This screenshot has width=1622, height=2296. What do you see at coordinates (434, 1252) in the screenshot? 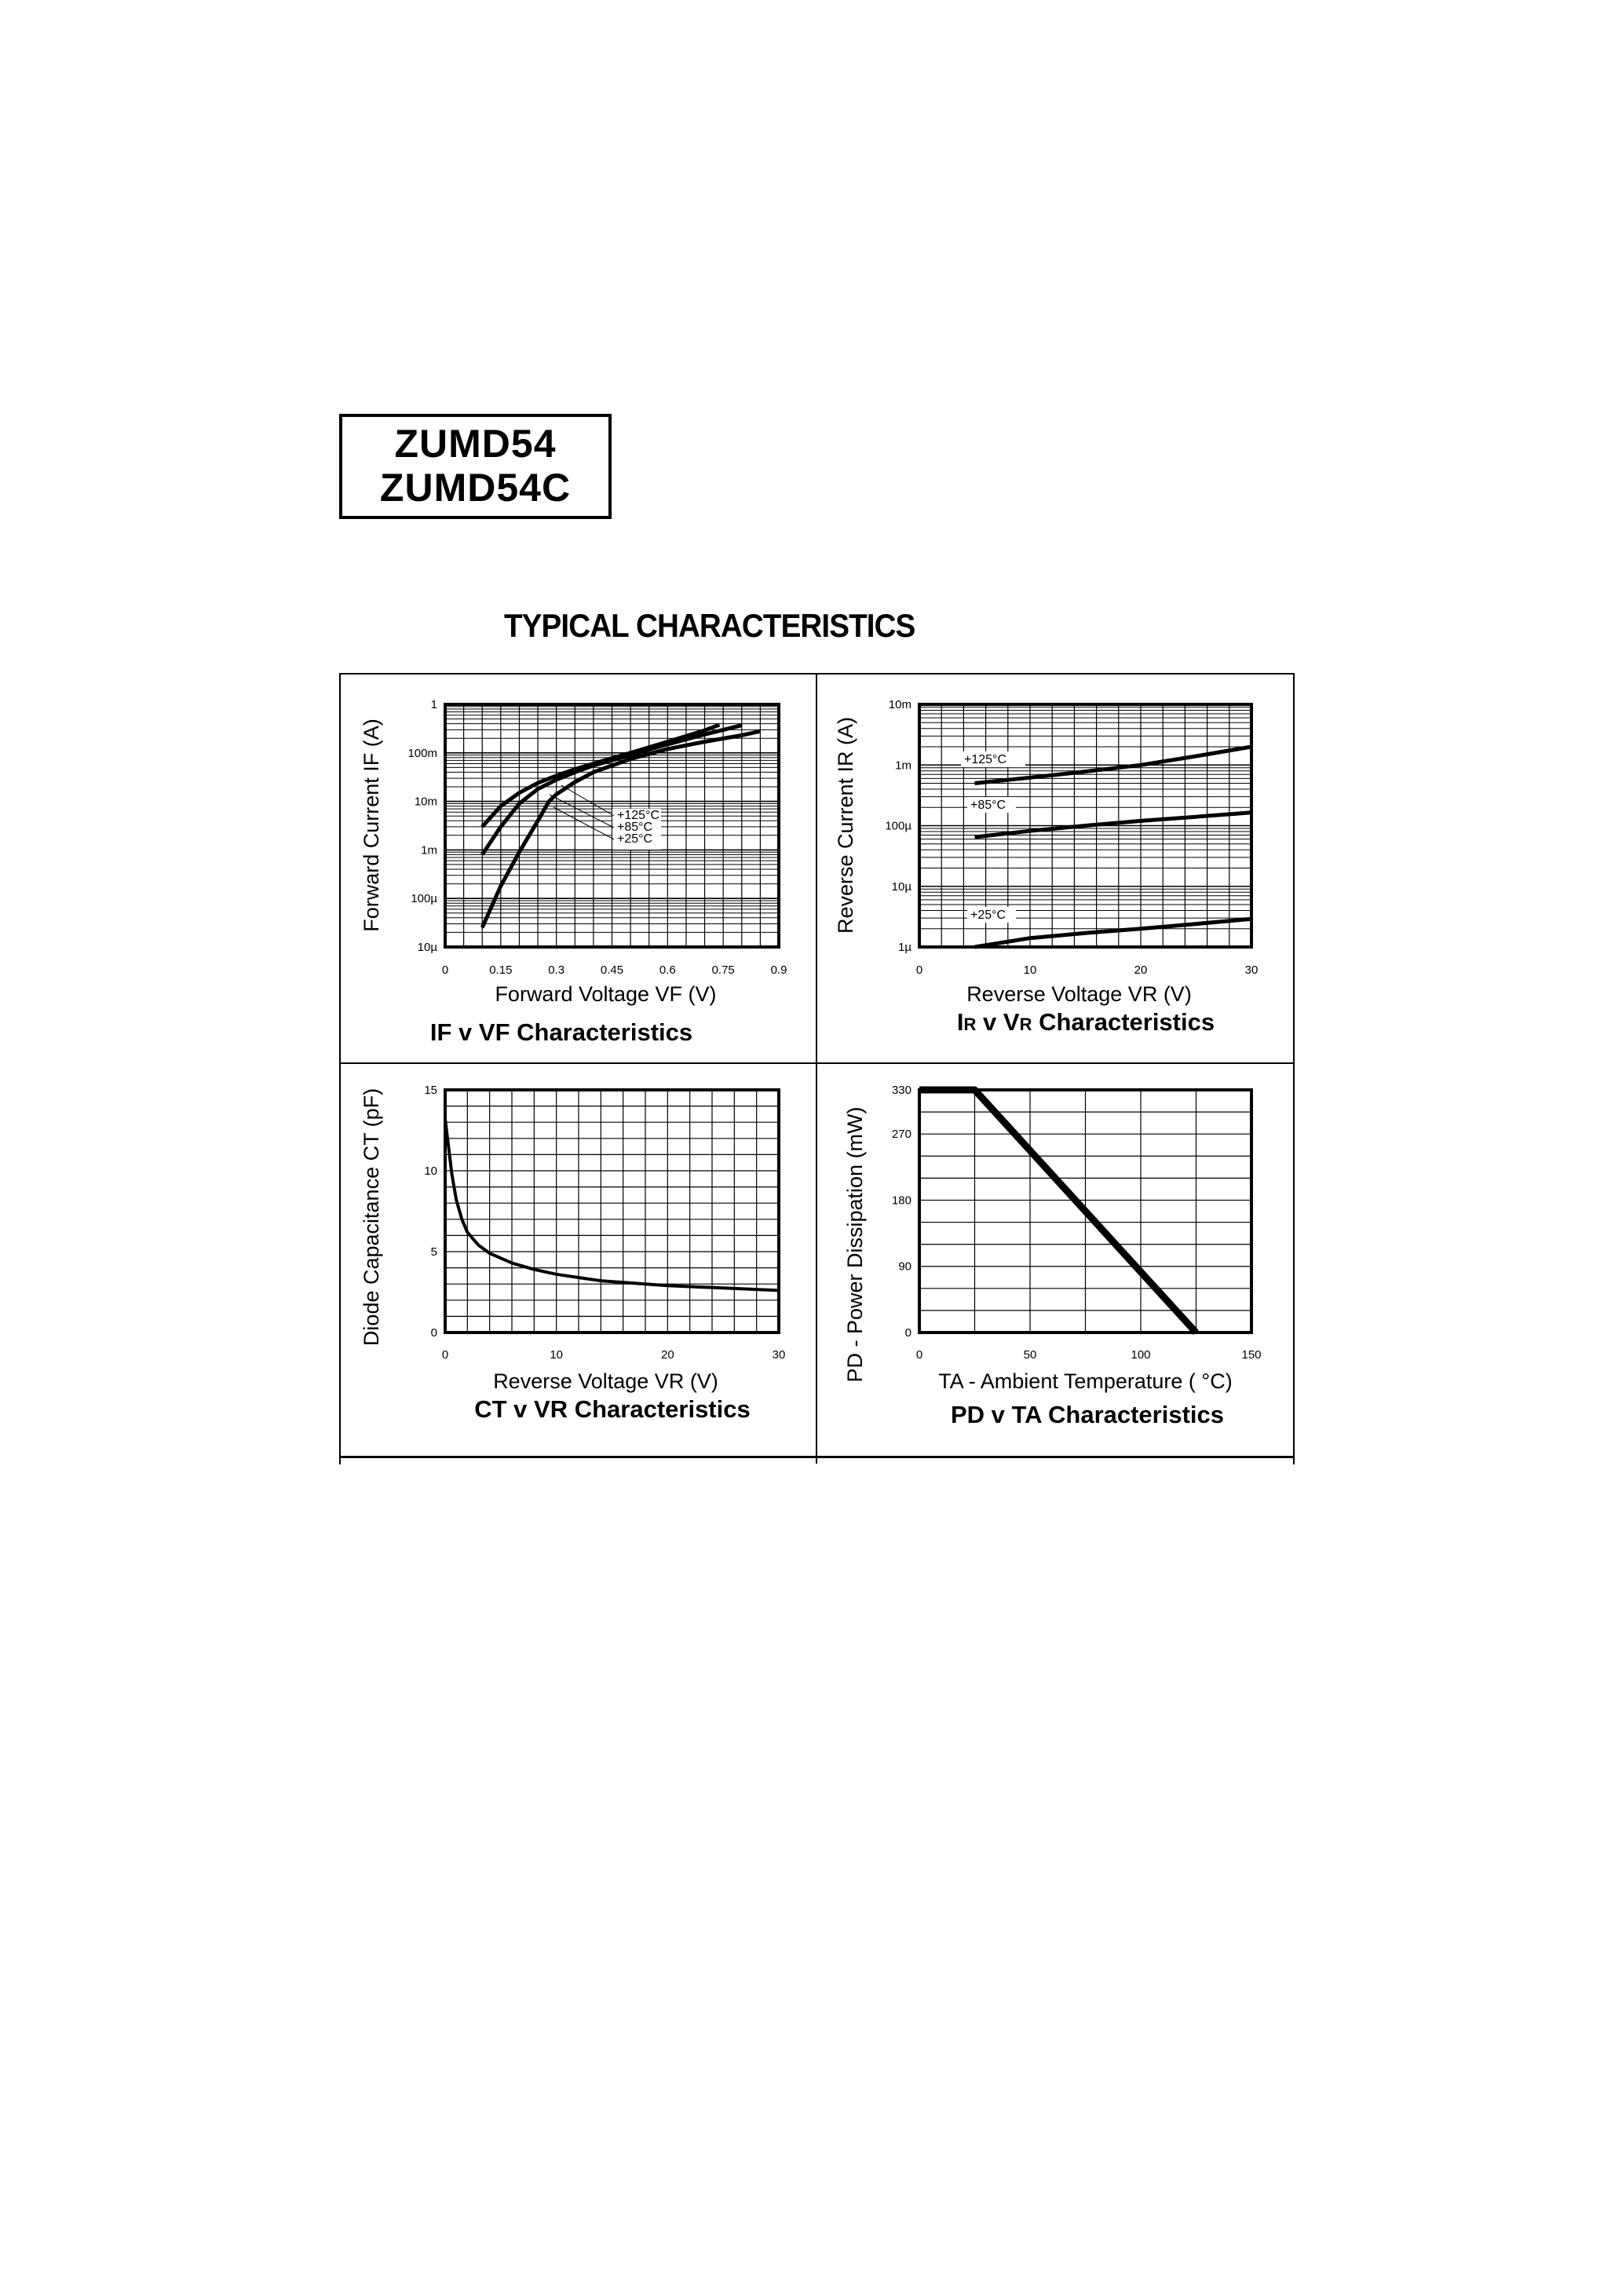
I see `svg-text: 5` at bounding box center [434, 1252].